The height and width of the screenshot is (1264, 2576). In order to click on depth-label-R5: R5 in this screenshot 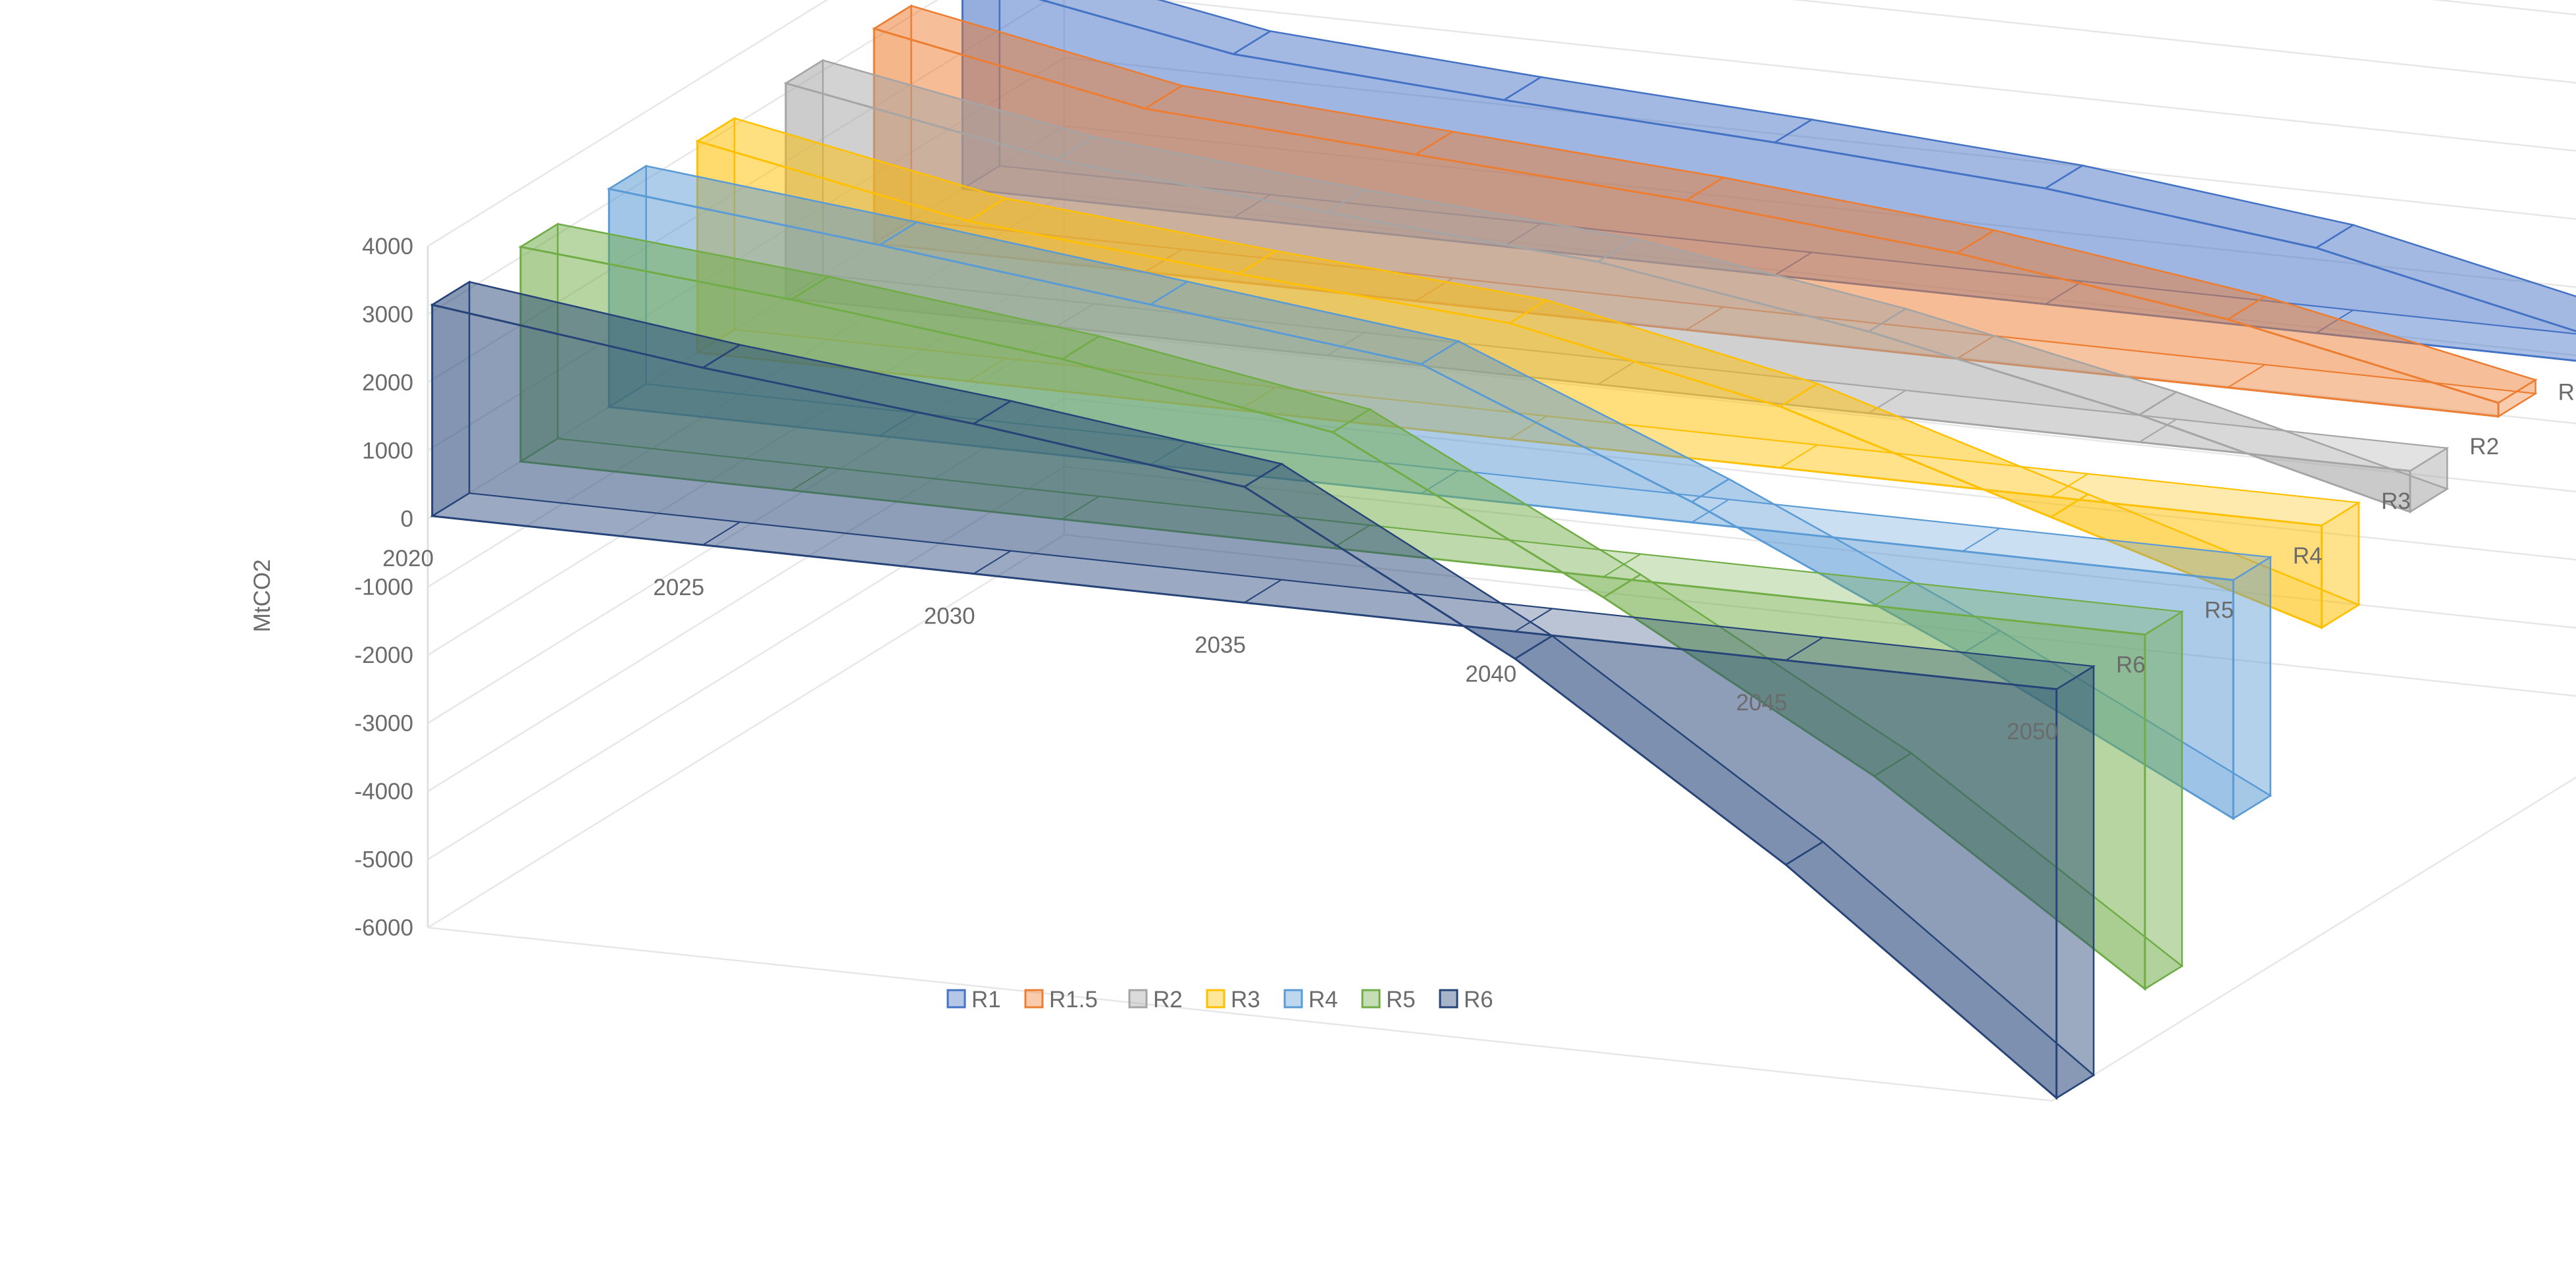, I will do `click(2219, 610)`.